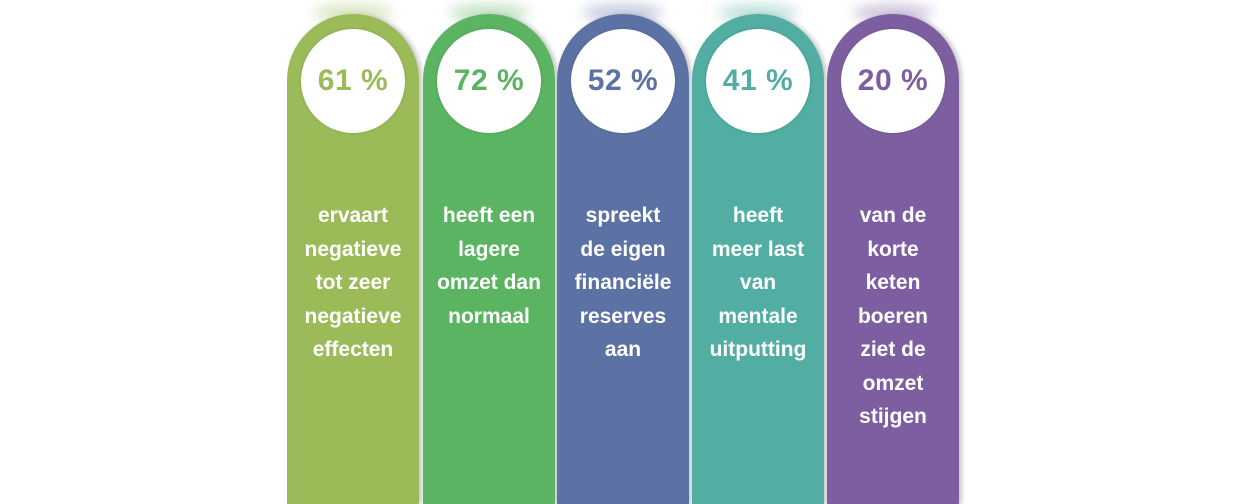 The width and height of the screenshot is (1250, 504). I want to click on value-label: 52 %, so click(623, 80).